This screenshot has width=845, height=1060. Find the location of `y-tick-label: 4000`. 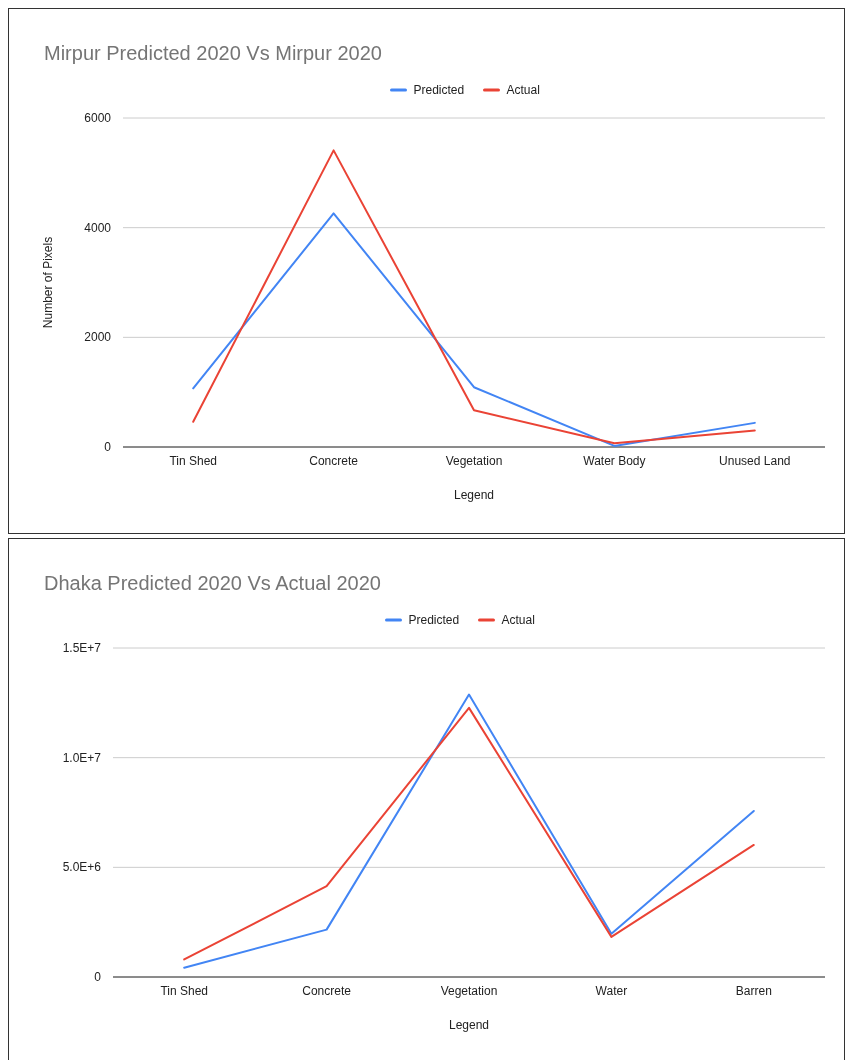

y-tick-label: 4000 is located at coordinates (98, 227).